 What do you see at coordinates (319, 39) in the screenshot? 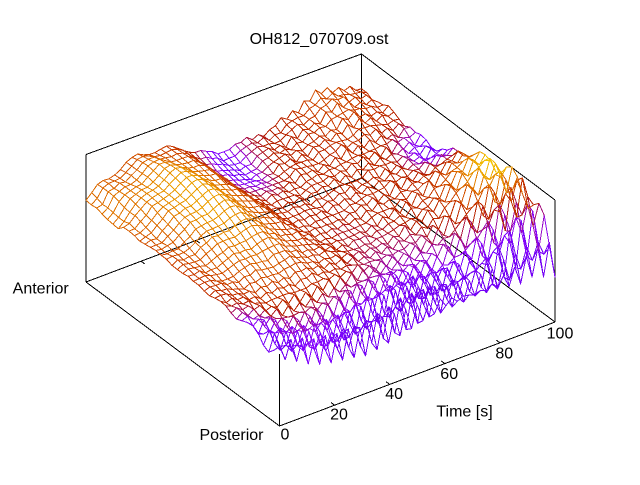
I see `svg-text: OH812_070709.ost` at bounding box center [319, 39].